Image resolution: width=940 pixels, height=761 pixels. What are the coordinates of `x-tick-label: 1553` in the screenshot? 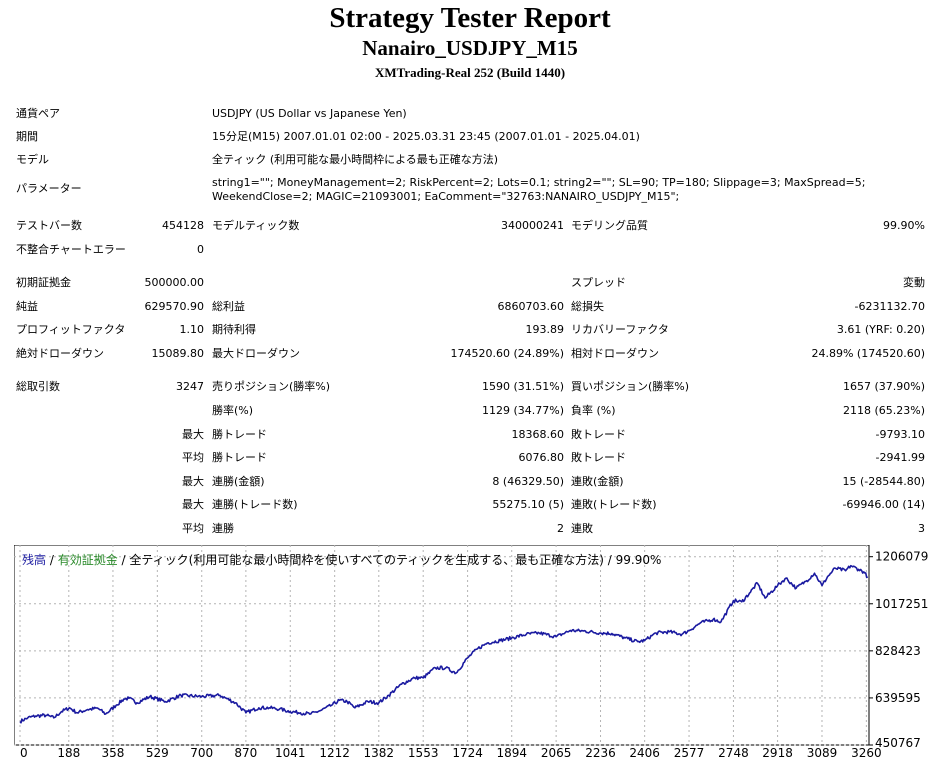 It's located at (423, 753).